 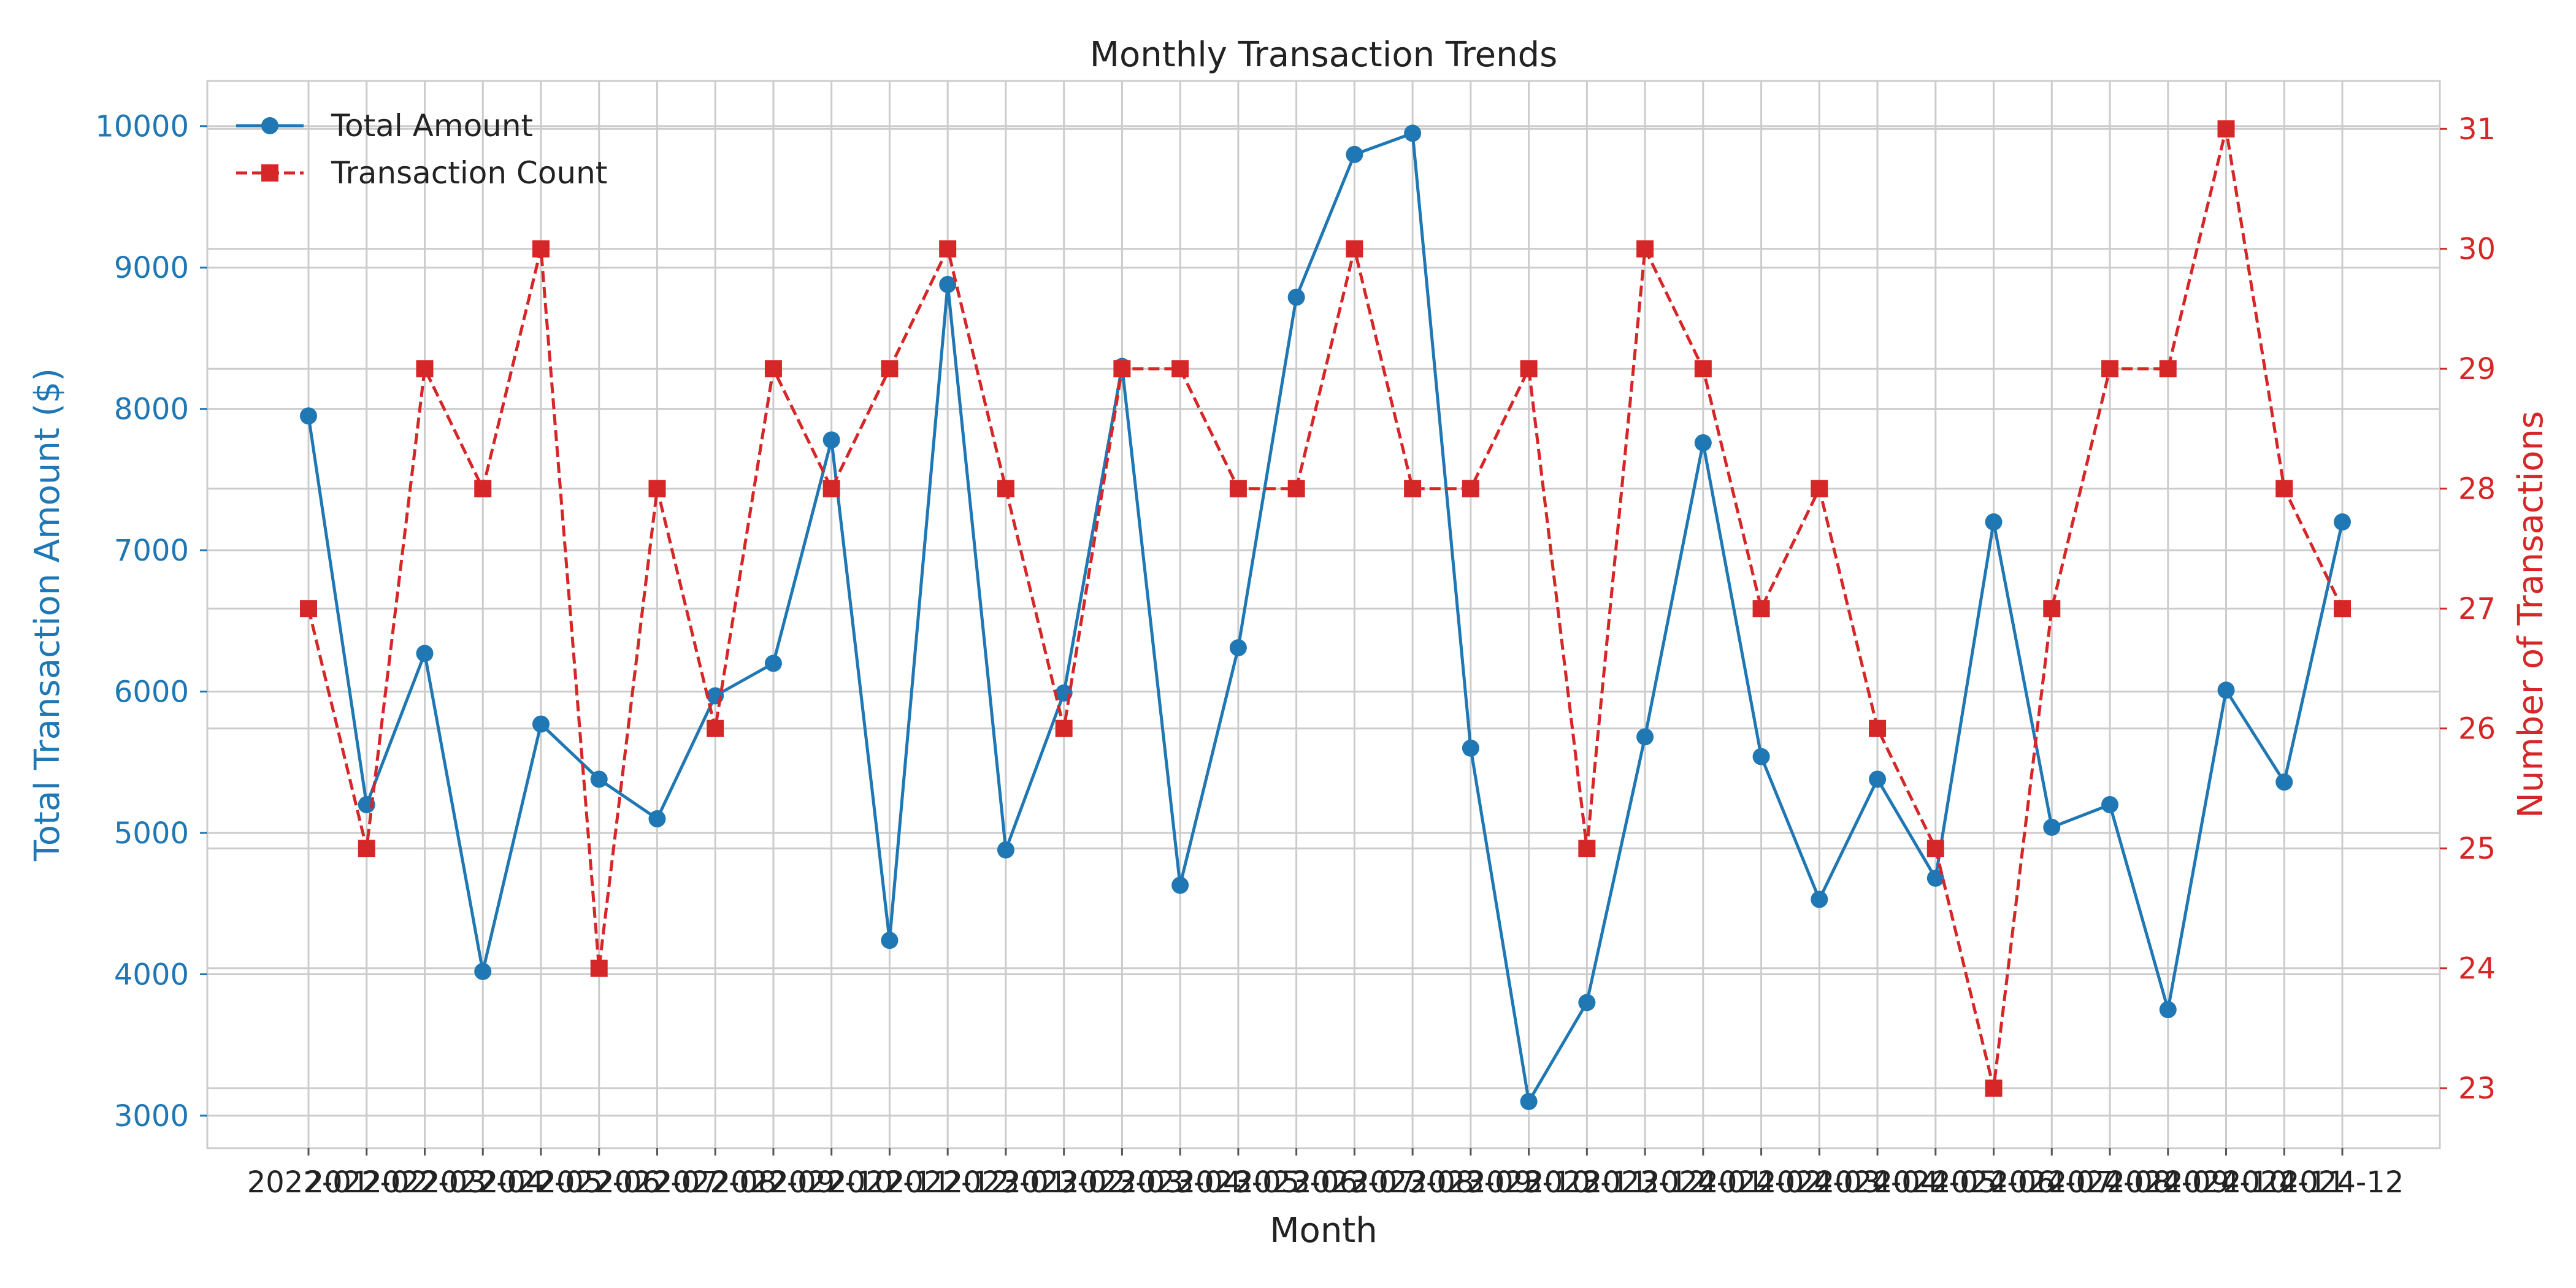 I want to click on x-tick-label: 2024-08, so click(x=2110, y=1182).